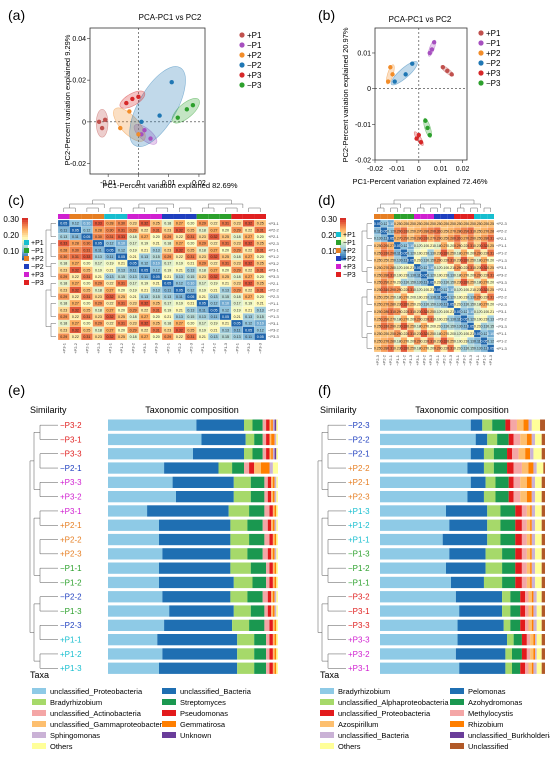 The height and width of the screenshot is (768, 550). Describe the element at coordinates (203, 724) in the screenshot. I see `taxa-legend-label: Gemmatirosa` at that location.